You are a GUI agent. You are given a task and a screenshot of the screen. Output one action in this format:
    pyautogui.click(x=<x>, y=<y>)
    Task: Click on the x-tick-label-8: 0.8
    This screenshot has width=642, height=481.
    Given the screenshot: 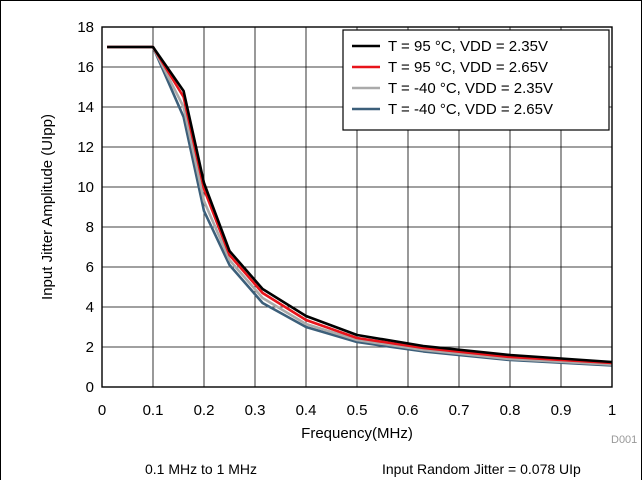 What is the action you would take?
    pyautogui.click(x=510, y=410)
    